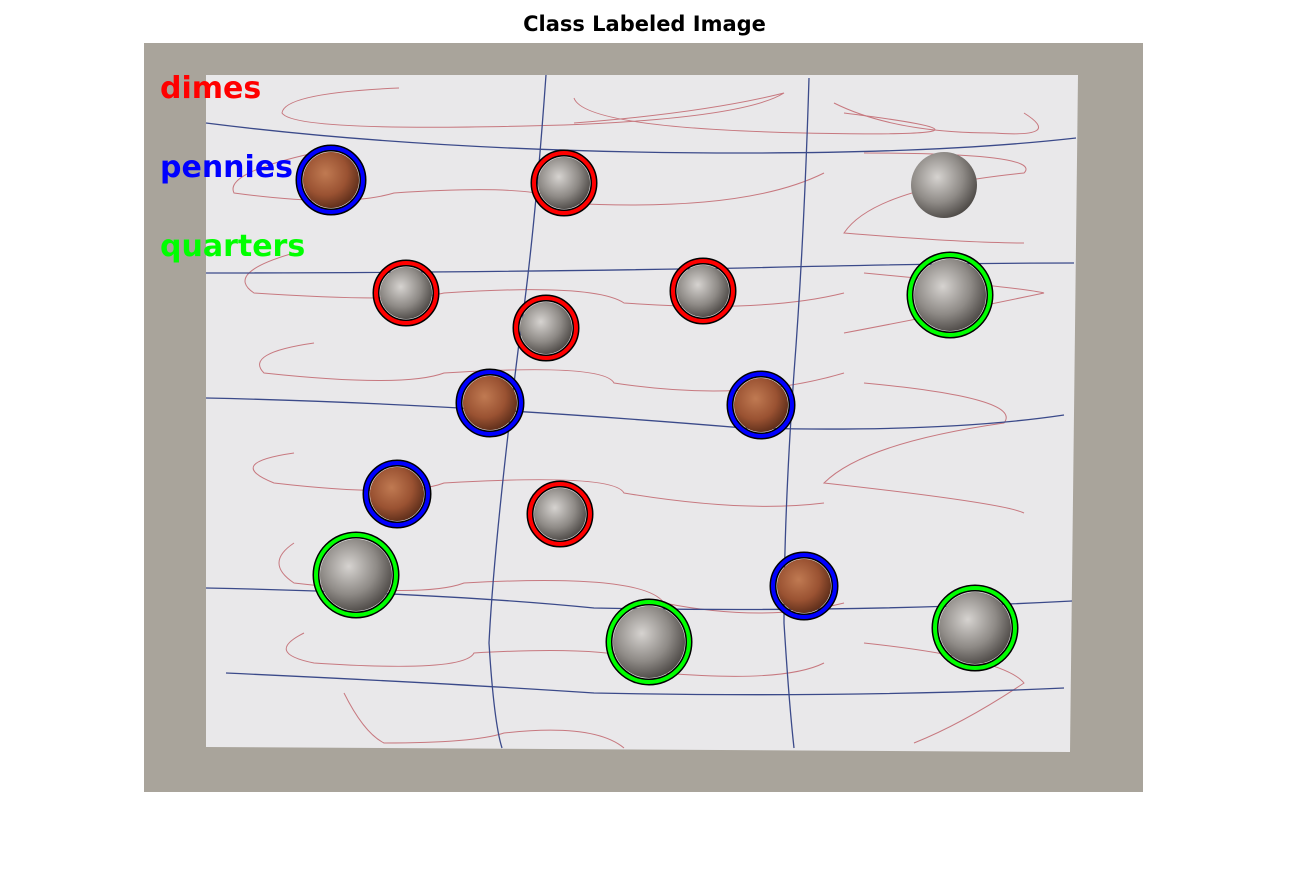 The width and height of the screenshot is (1289, 891). Describe the element at coordinates (233, 246) in the screenshot. I see `legend-label-quarters: quarters` at that location.